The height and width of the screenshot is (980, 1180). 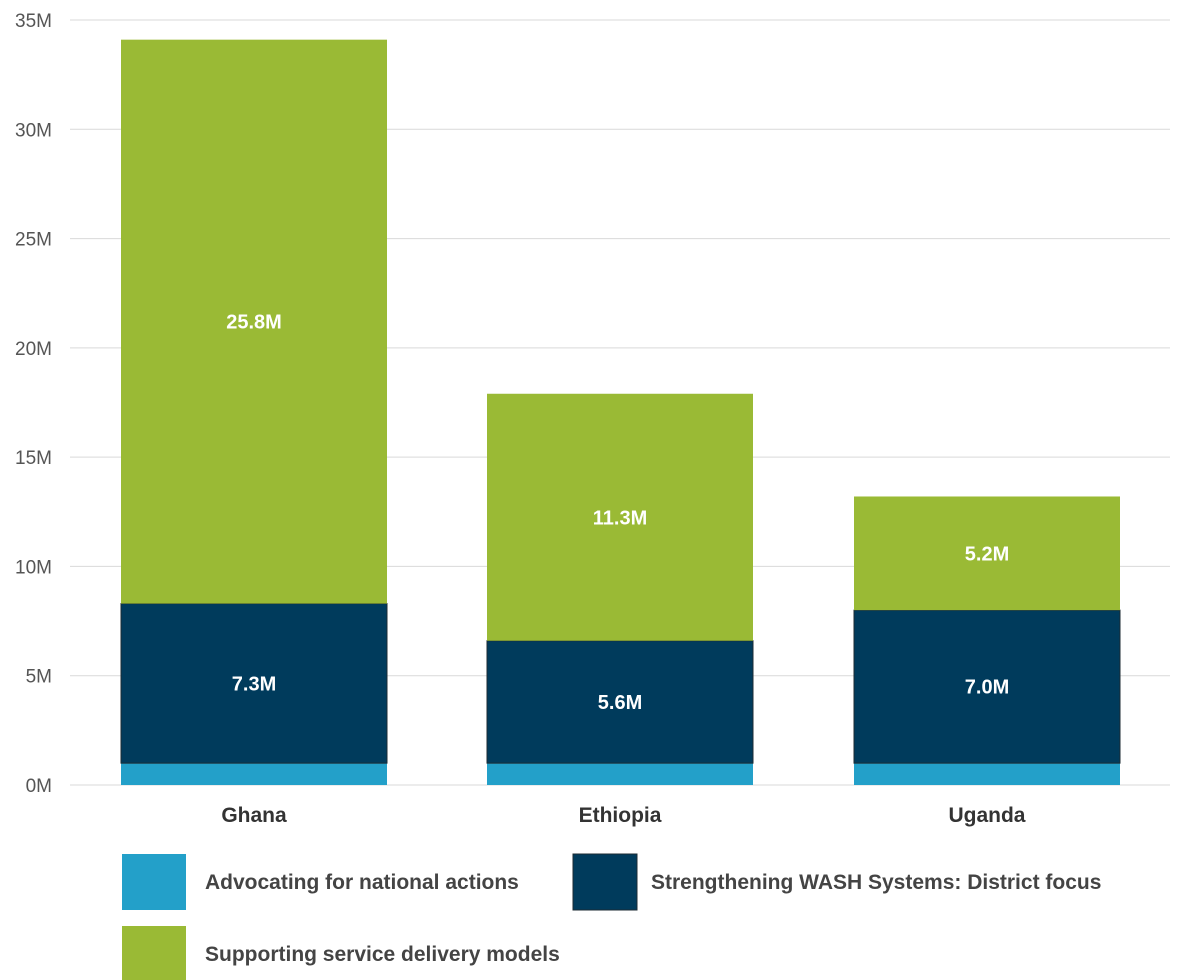 I want to click on data-label: 25.8M, so click(x=254, y=323).